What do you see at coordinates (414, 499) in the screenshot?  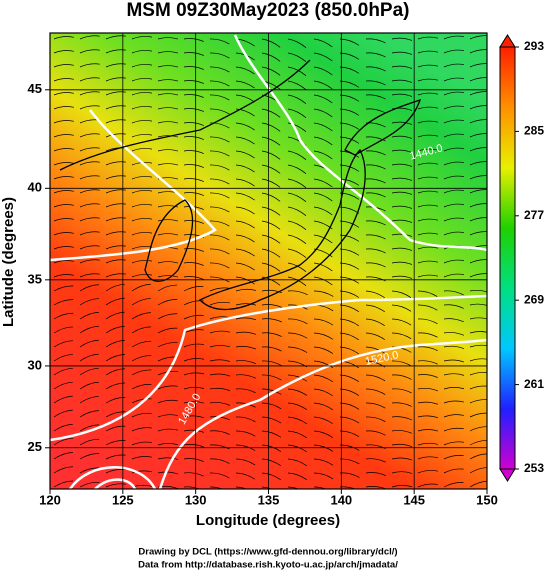 I see `x-tick-label: 145` at bounding box center [414, 499].